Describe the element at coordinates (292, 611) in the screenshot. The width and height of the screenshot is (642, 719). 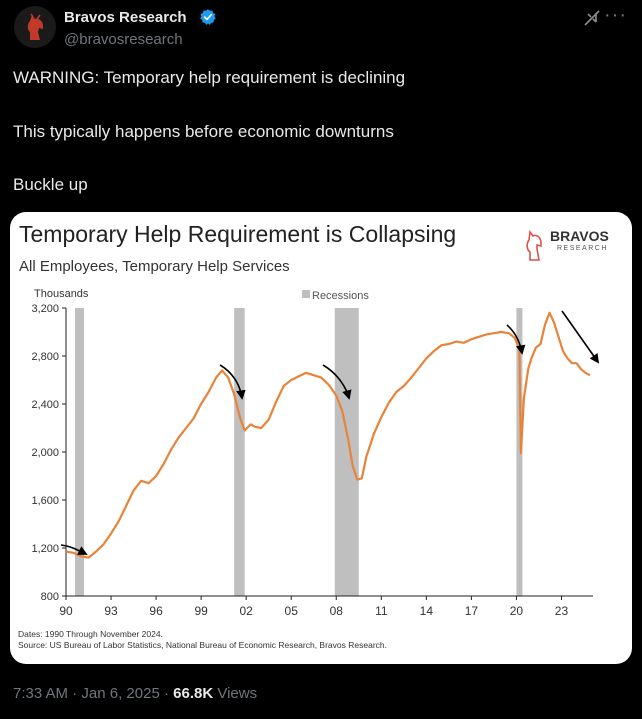
I see `x-tick-label: 05` at that location.